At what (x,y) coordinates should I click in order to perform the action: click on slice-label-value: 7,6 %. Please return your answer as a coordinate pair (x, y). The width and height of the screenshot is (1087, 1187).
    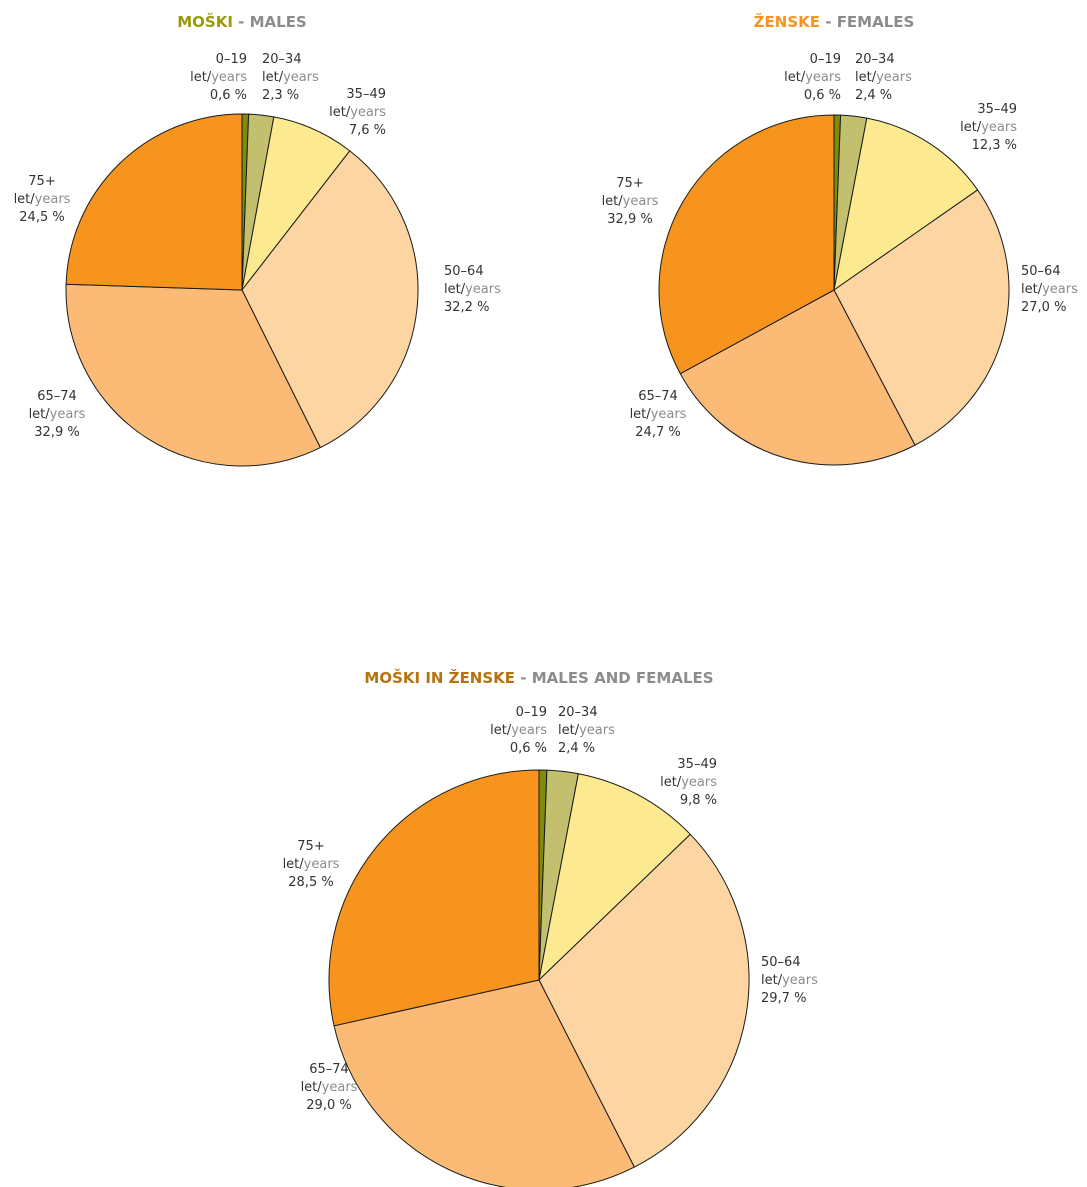
    Looking at the image, I should click on (367, 130).